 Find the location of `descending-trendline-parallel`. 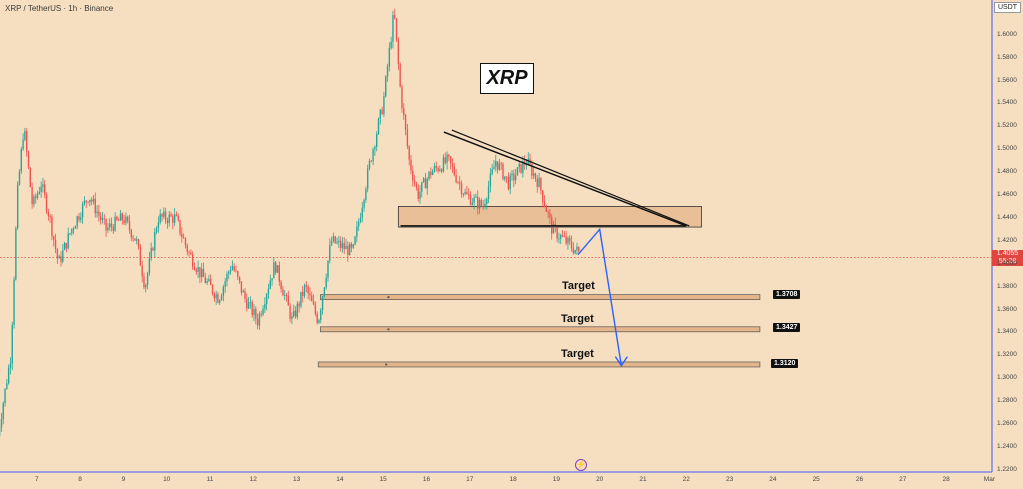

descending-trendline-parallel is located at coordinates (570, 178).